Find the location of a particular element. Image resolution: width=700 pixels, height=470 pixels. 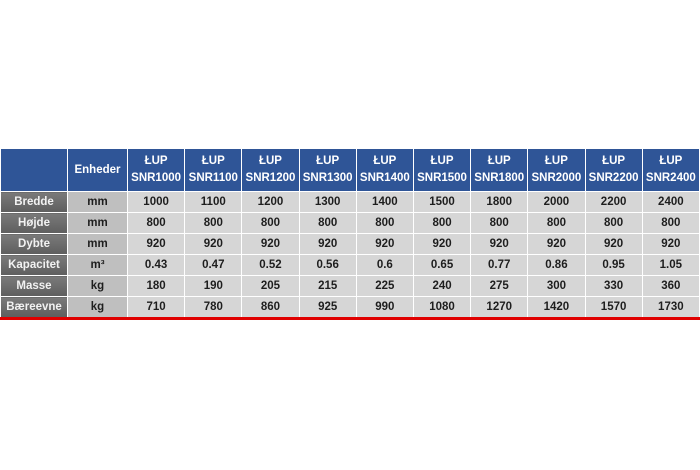

value-cell: 1000 is located at coordinates (156, 202).